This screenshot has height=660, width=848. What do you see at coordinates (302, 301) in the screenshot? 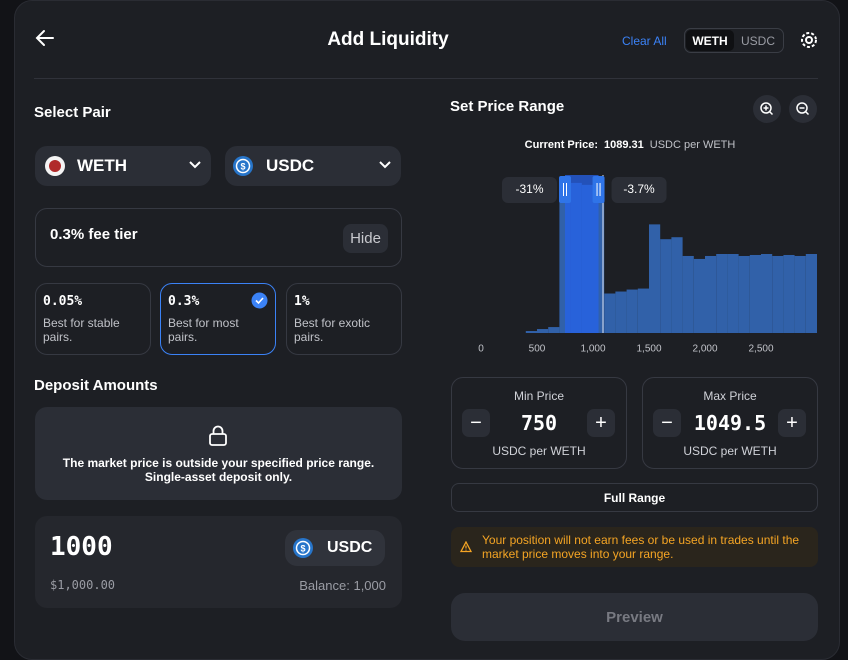
I see `tier-fee: 1%` at bounding box center [302, 301].